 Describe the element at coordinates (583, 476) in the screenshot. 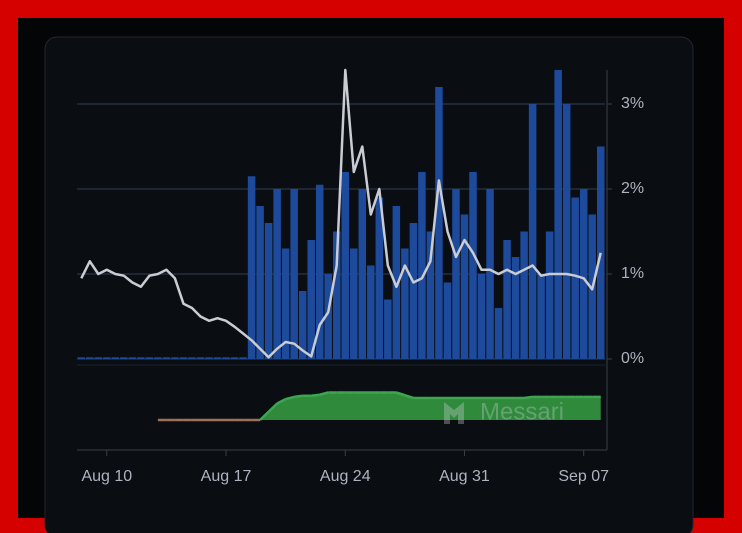

I see `x-tick-label: Sep 07` at that location.